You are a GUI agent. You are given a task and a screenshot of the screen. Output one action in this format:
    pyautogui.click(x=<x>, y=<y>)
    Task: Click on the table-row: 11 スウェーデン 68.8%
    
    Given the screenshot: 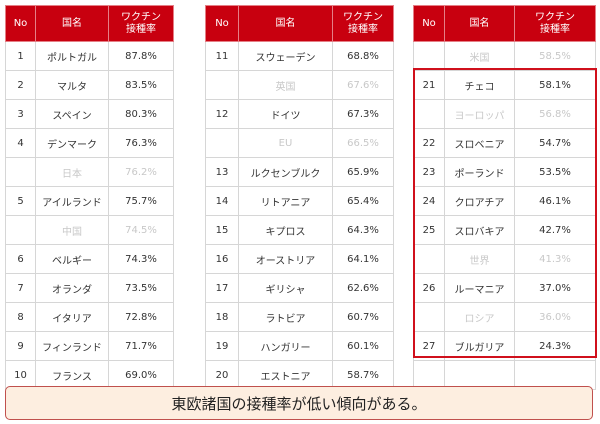 What is the action you would take?
    pyautogui.click(x=299, y=56)
    